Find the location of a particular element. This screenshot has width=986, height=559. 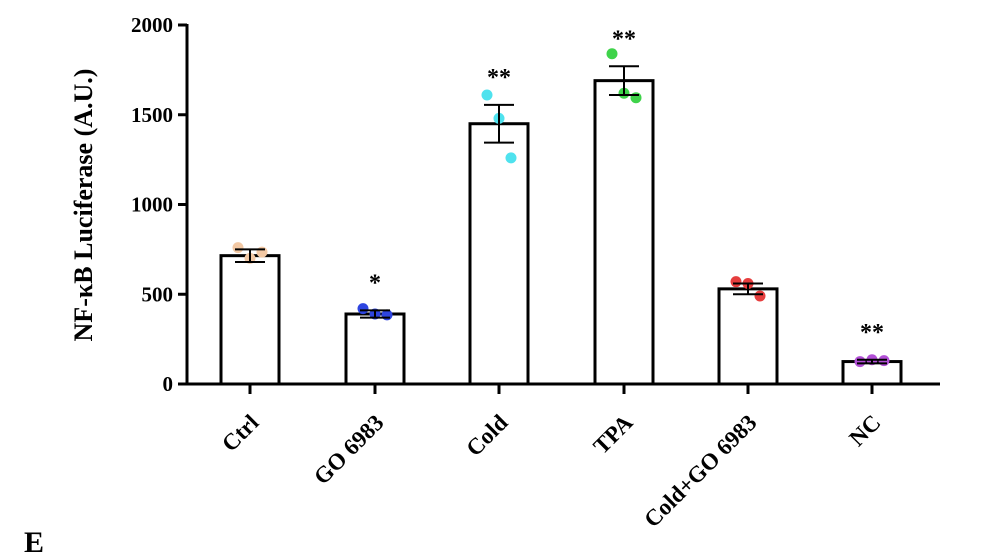

x-tick-label: Cold is located at coordinates (486, 435).